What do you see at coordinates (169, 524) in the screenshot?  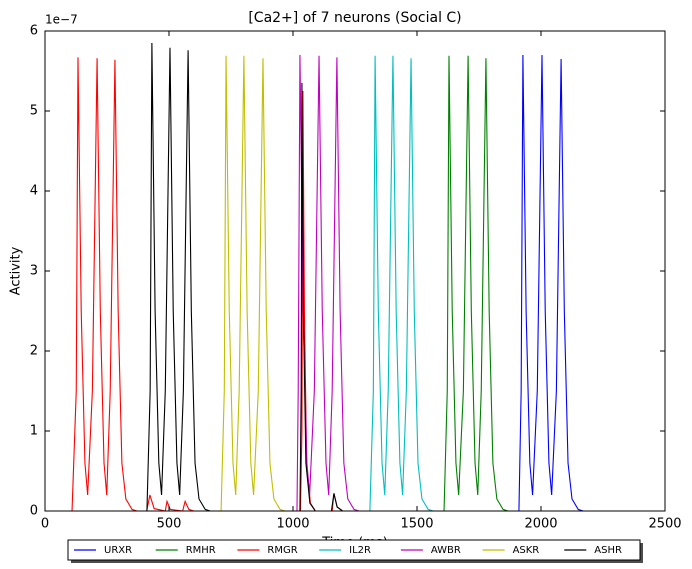 I see `x-tick-label: 500` at bounding box center [169, 524].